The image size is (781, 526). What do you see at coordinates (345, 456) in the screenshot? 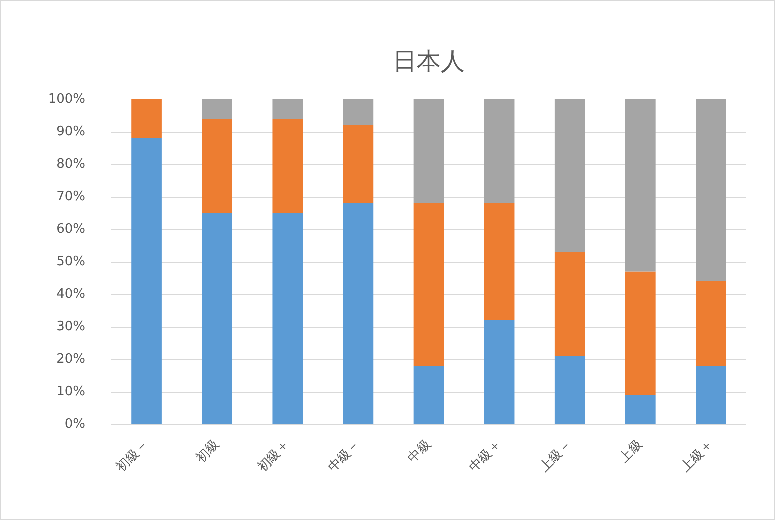
I see `x-tick-label: 中級－` at bounding box center [345, 456].